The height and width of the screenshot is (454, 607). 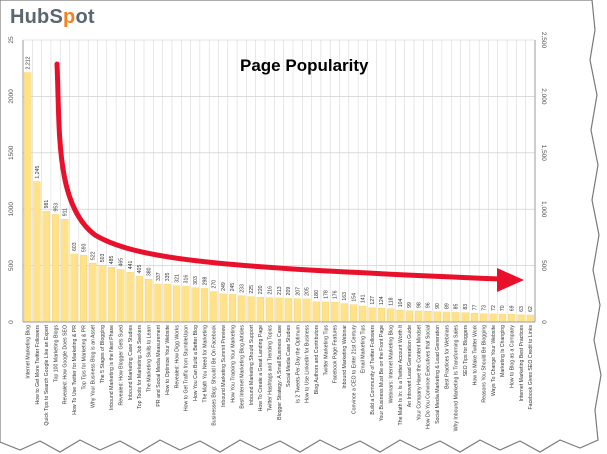 What do you see at coordinates (243, 288) in the screenshot?
I see `value-label: 233` at bounding box center [243, 288].